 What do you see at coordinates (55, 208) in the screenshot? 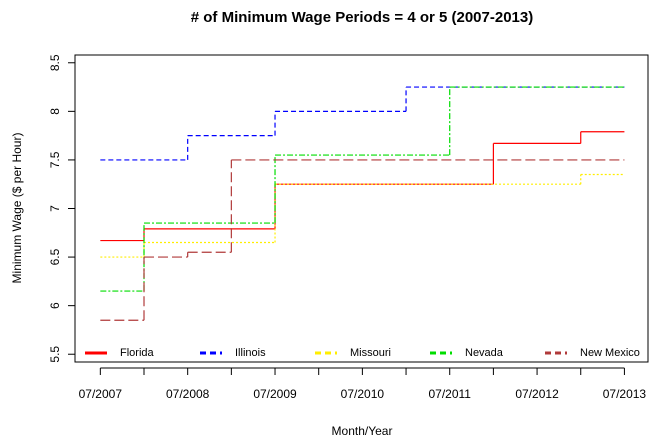
I see `y-tick-label: 7` at bounding box center [55, 208].